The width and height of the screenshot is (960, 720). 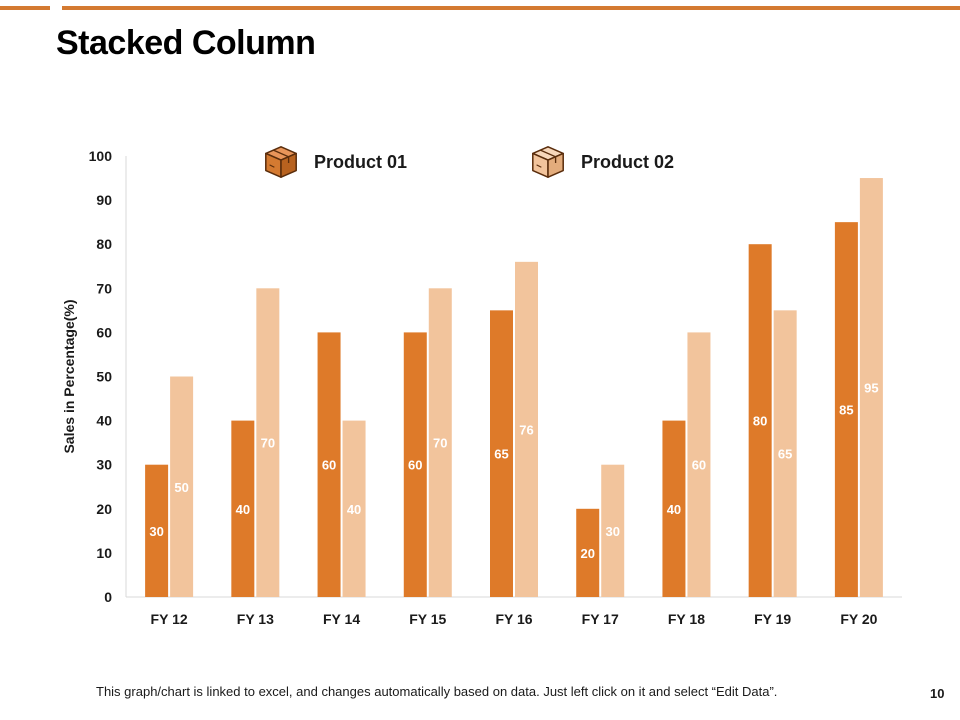 I want to click on y-tick-label: 40, so click(x=104, y=421).